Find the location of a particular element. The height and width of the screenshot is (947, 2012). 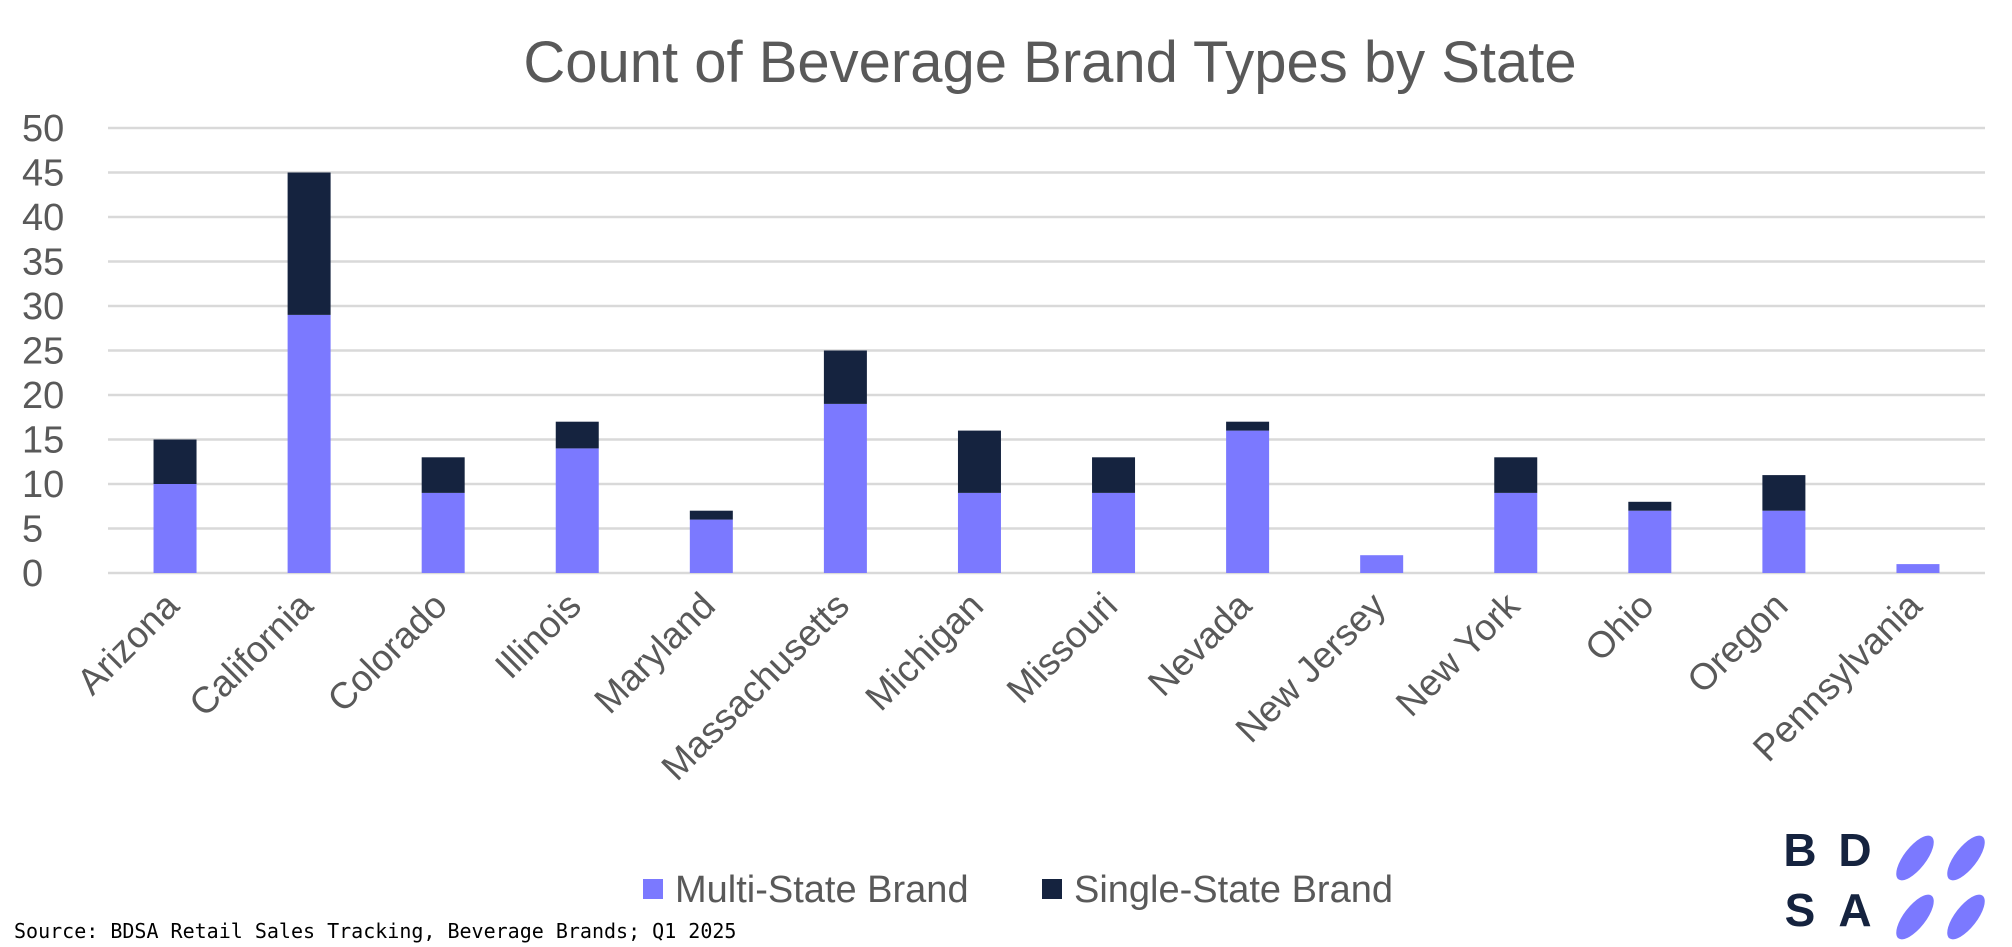

y-tick-label: 5 is located at coordinates (32, 530).